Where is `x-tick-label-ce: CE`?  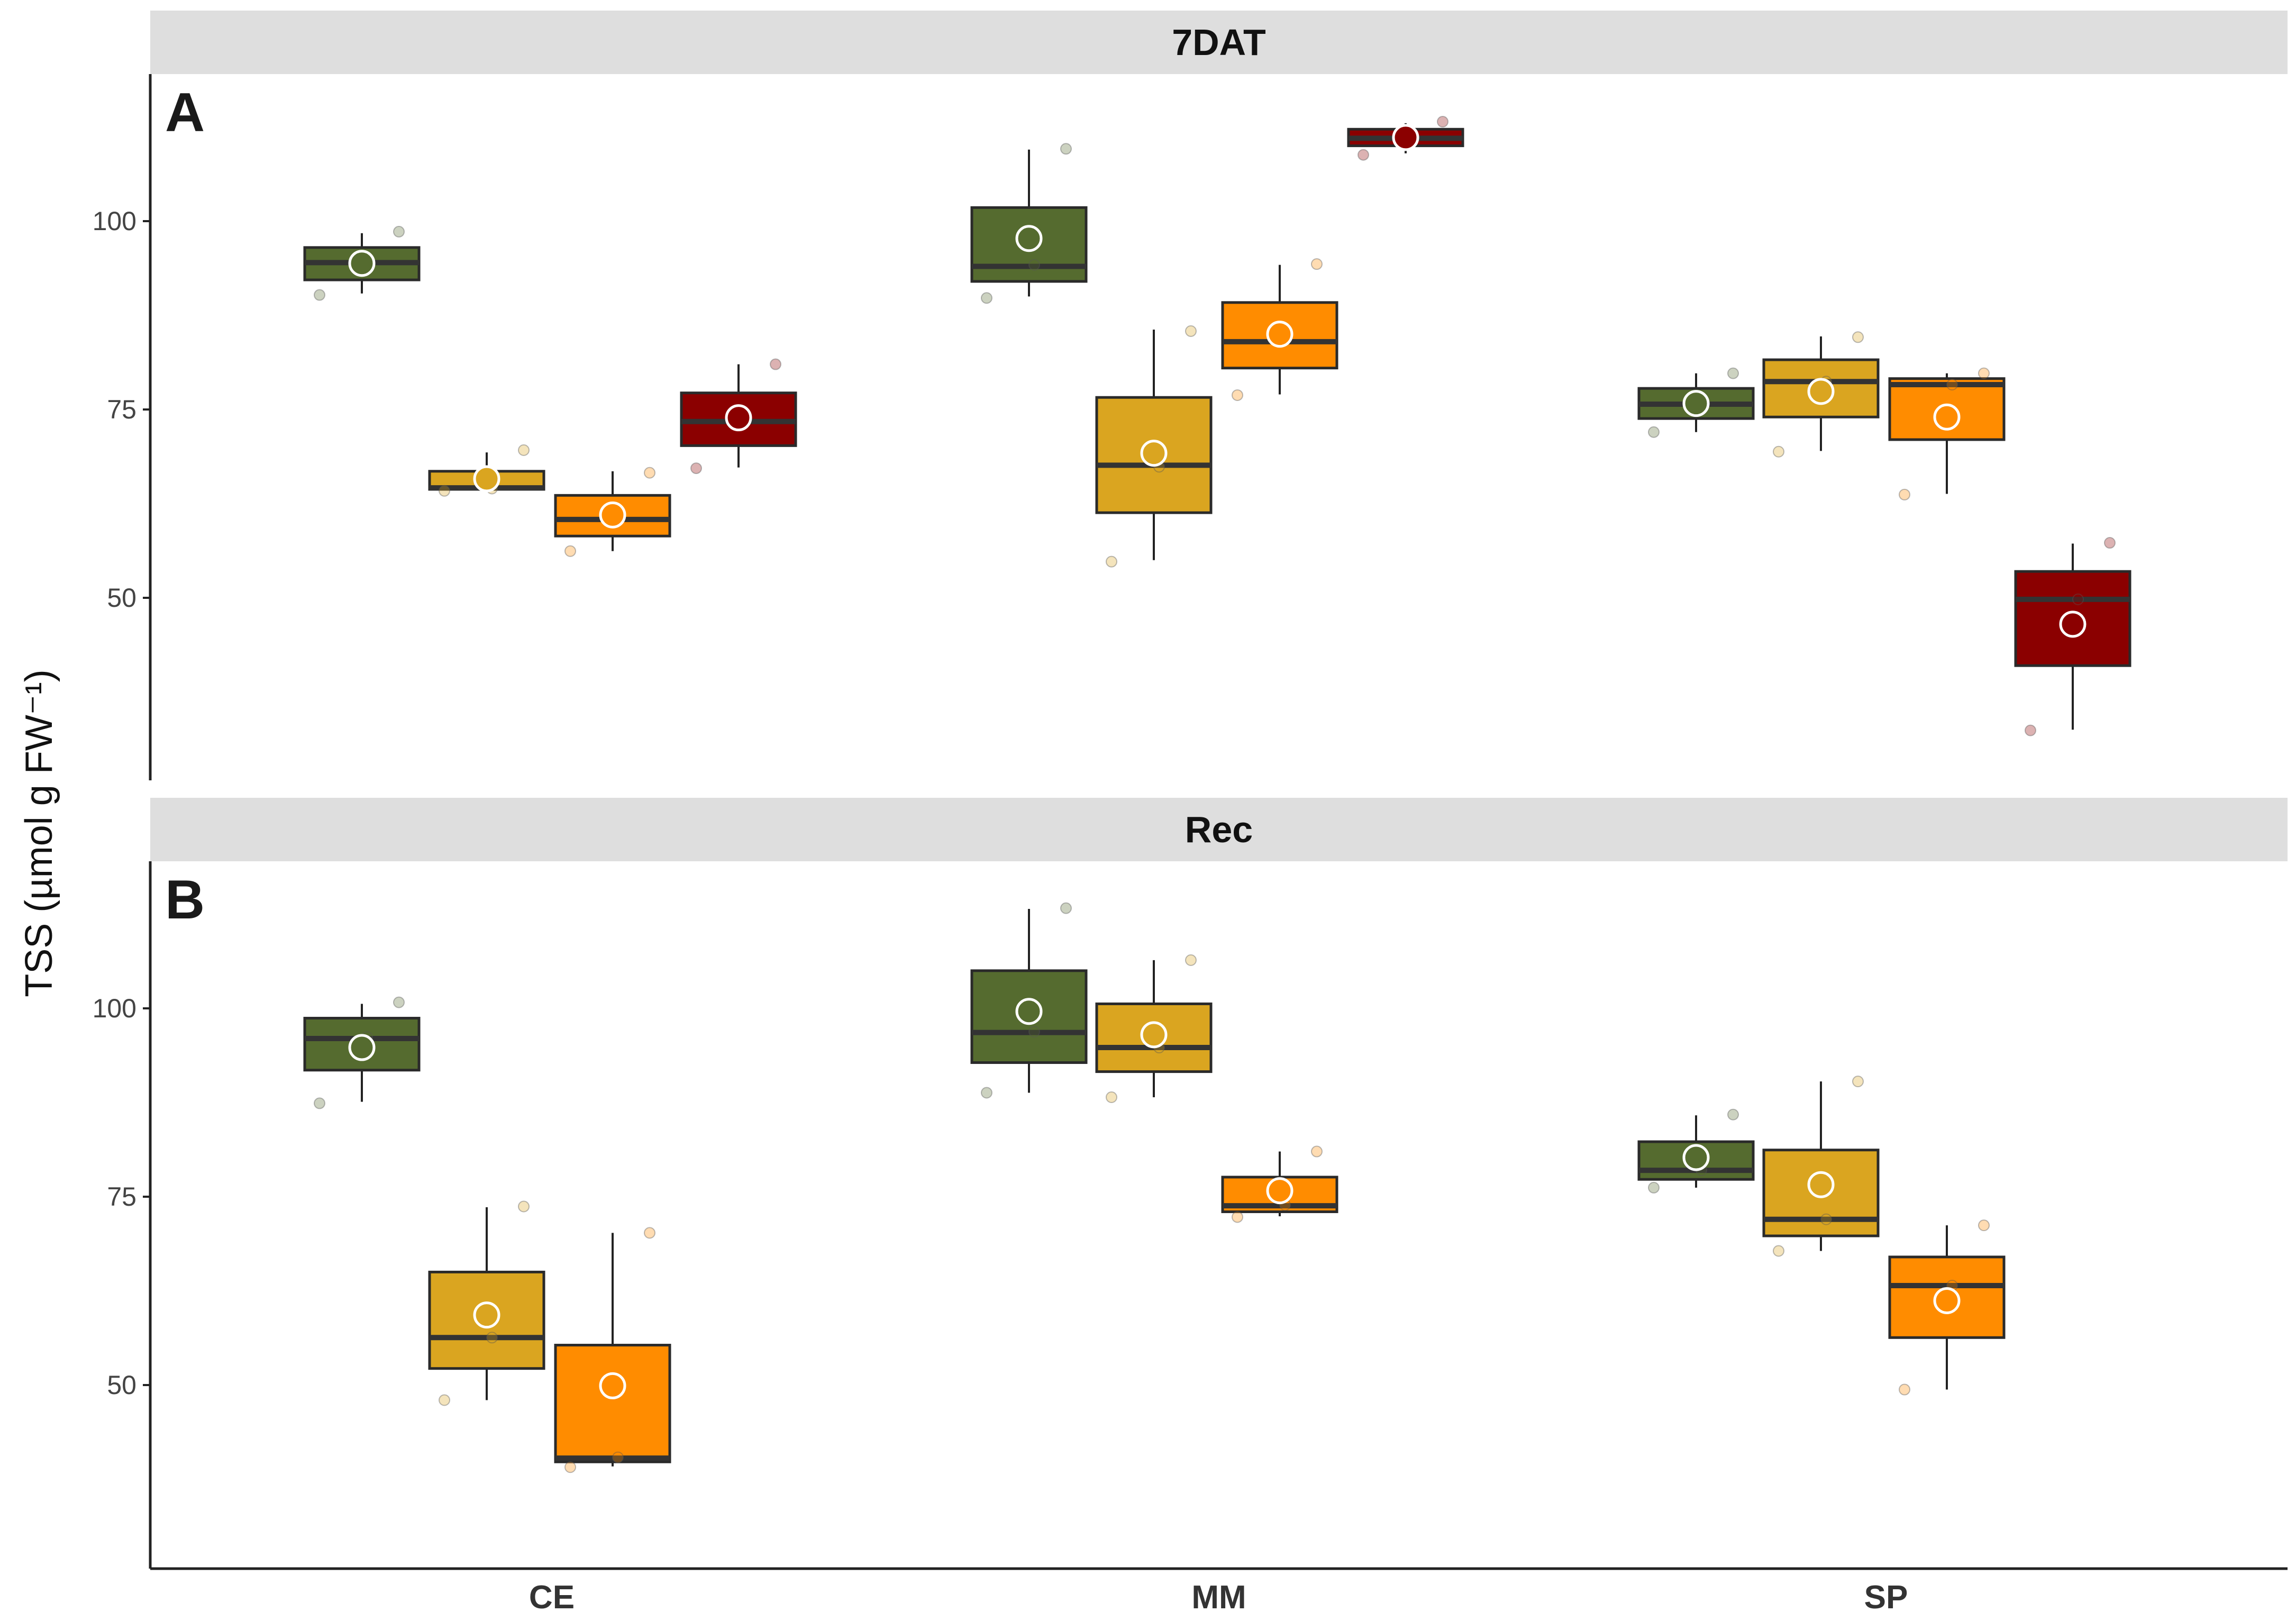
x-tick-label-ce: CE is located at coordinates (552, 1597).